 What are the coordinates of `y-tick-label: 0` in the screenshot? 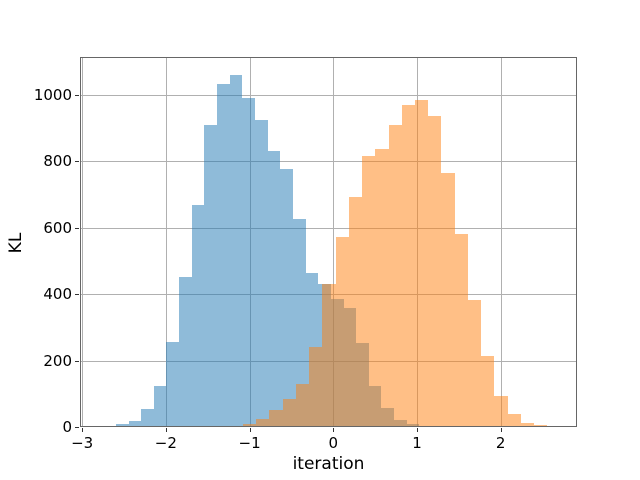 It's located at (67, 427).